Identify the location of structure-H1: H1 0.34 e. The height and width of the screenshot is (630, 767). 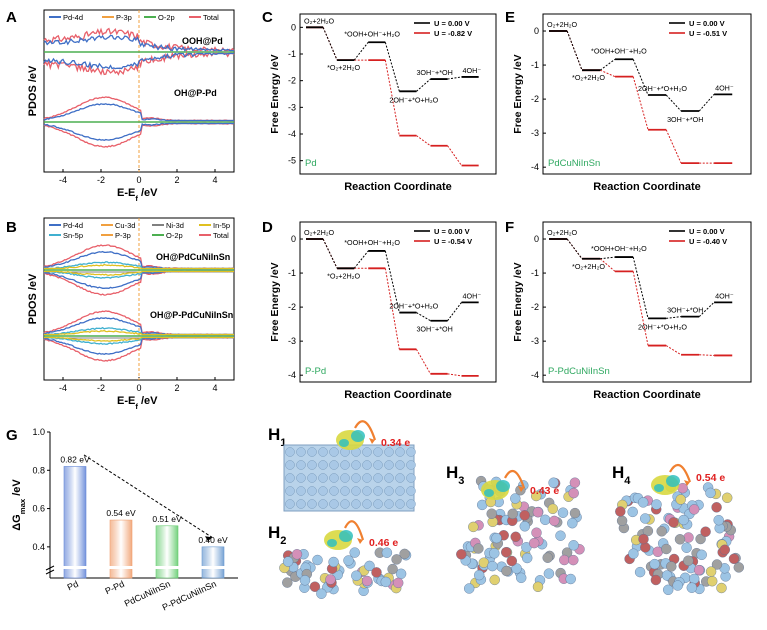
(342, 466).